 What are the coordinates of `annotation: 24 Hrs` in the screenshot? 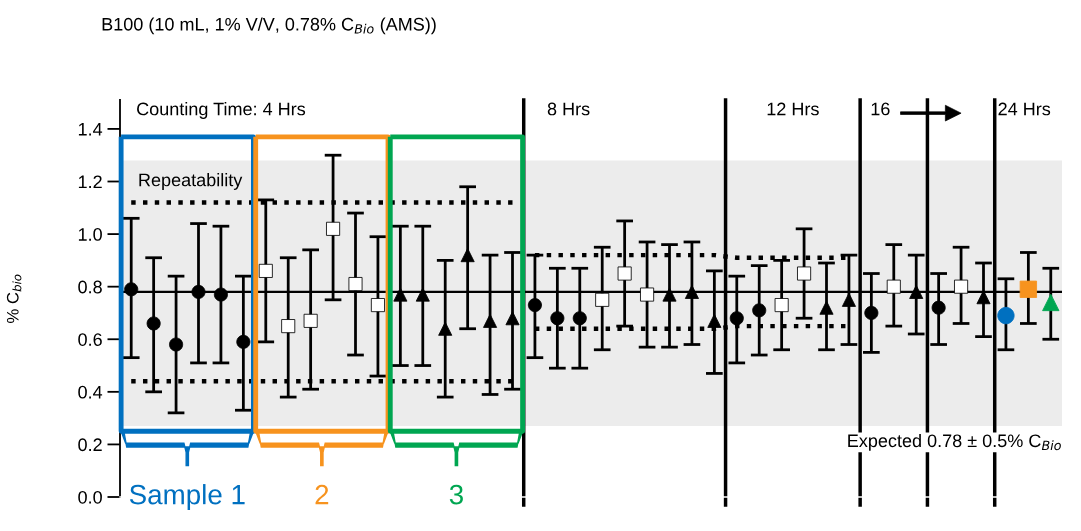 It's located at (1024, 109).